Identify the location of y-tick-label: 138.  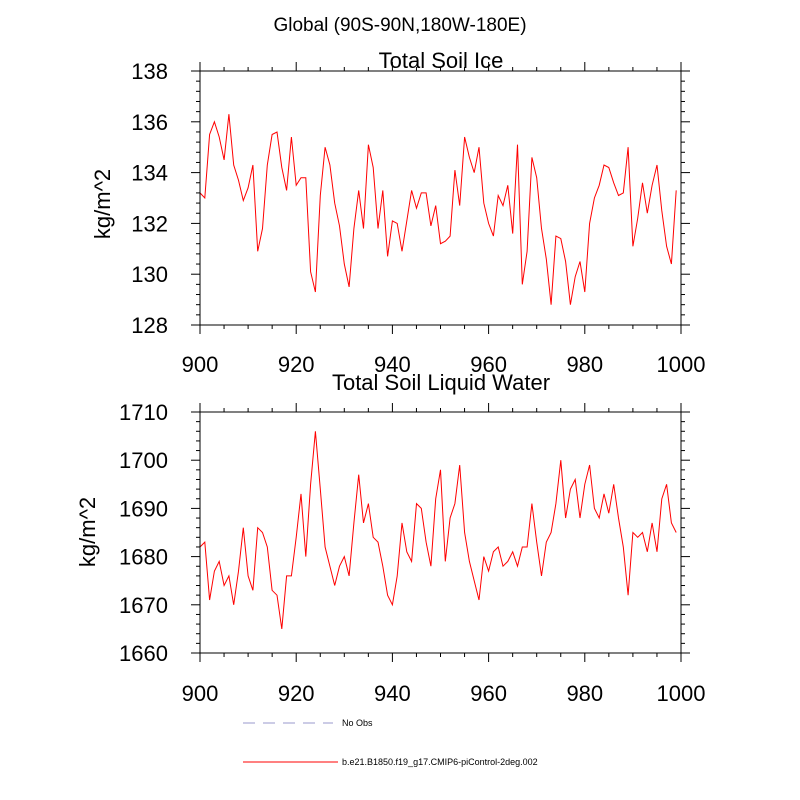
(149, 71).